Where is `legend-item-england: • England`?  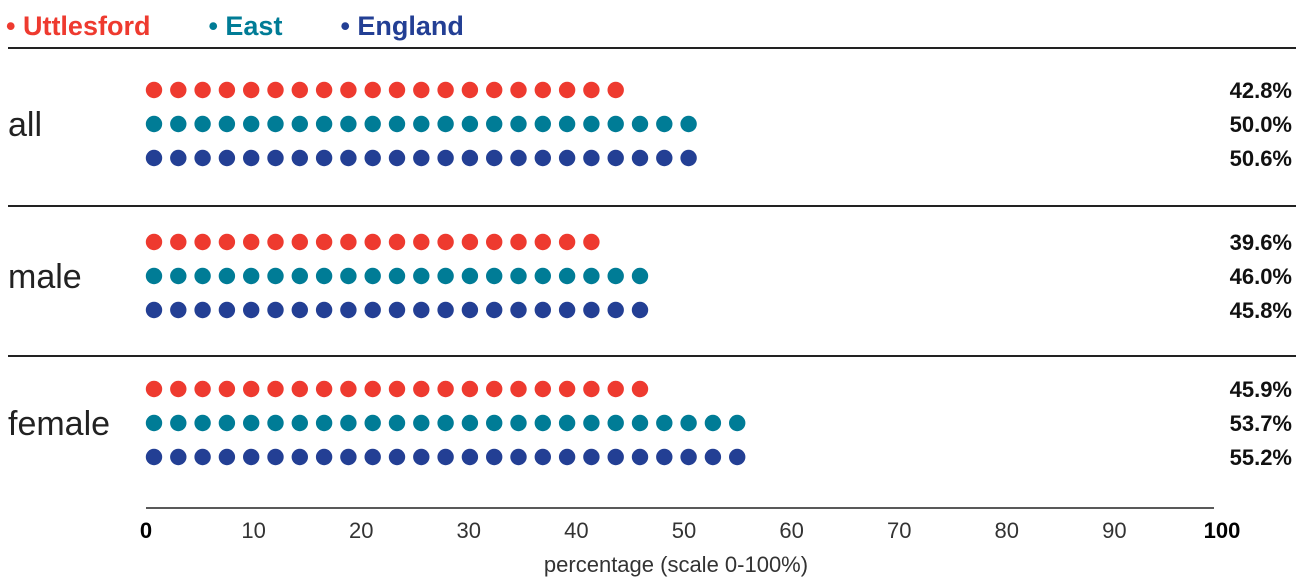 legend-item-england: • England is located at coordinates (402, 25).